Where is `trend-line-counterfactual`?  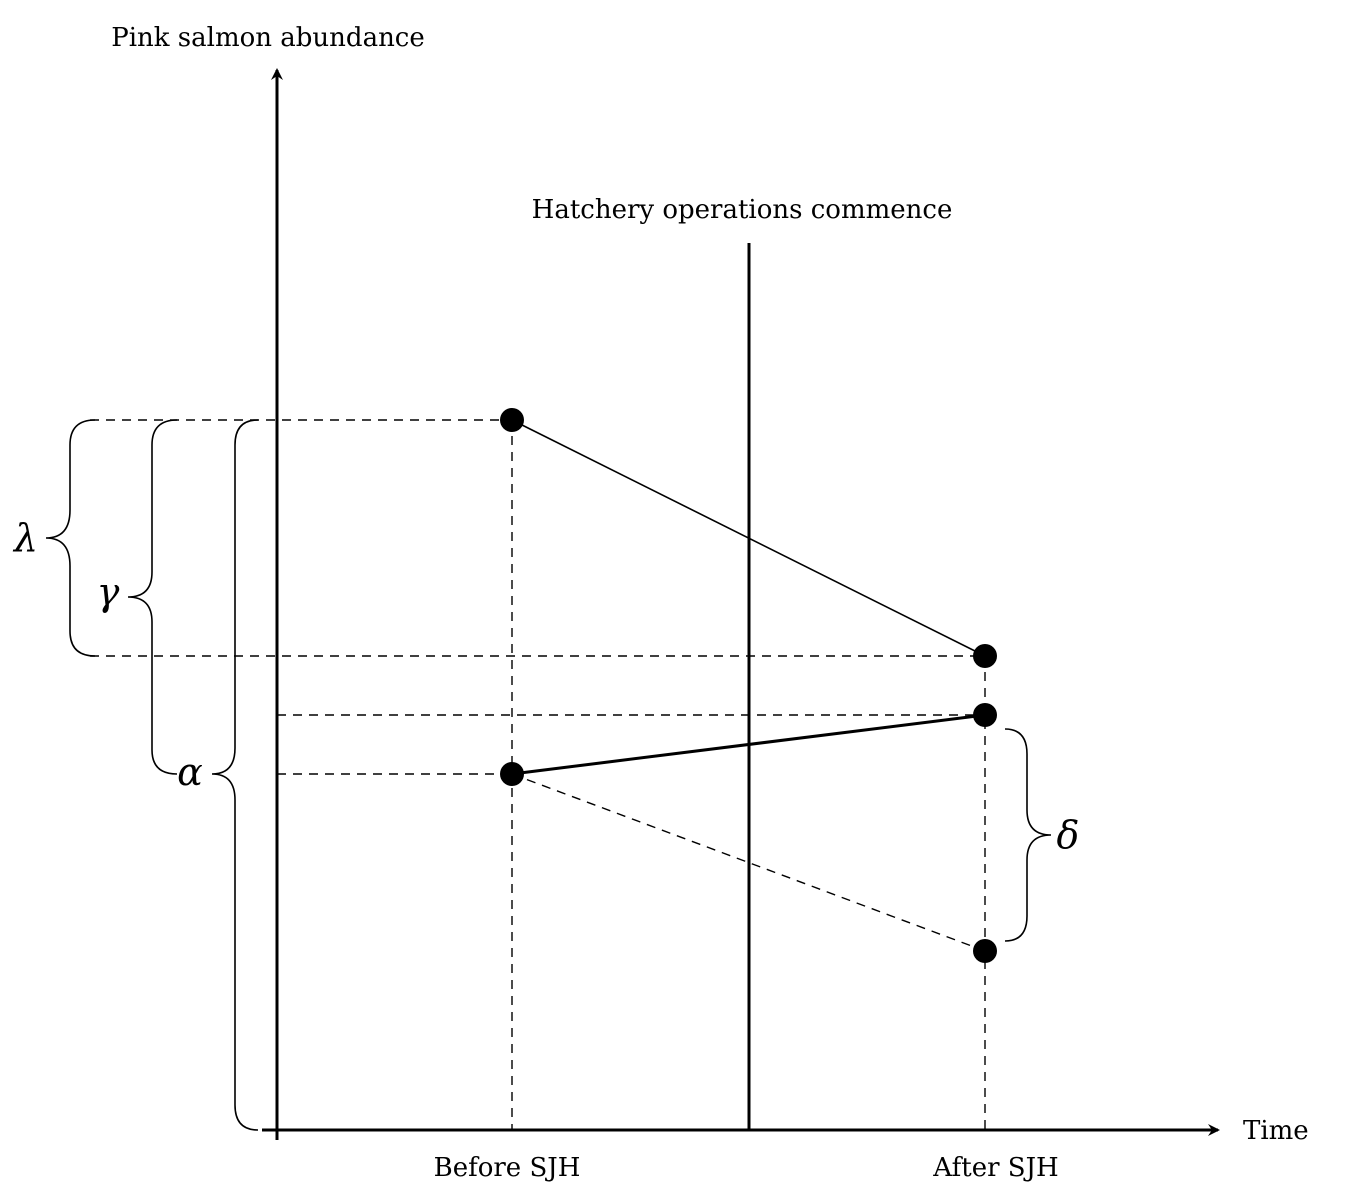
trend-line-counterfactual is located at coordinates (748, 862).